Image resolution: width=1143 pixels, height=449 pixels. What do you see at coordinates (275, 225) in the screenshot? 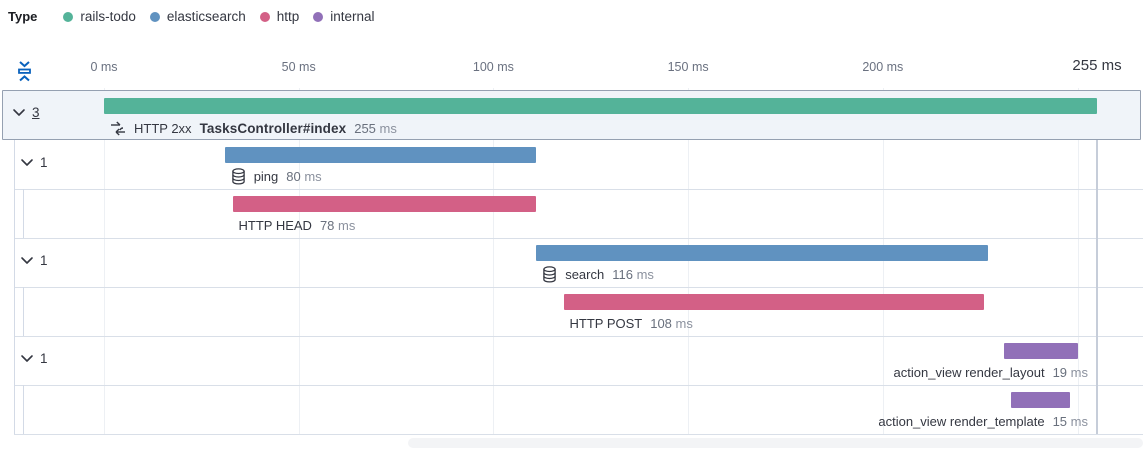
I see `span-name: HTTP HEAD` at bounding box center [275, 225].